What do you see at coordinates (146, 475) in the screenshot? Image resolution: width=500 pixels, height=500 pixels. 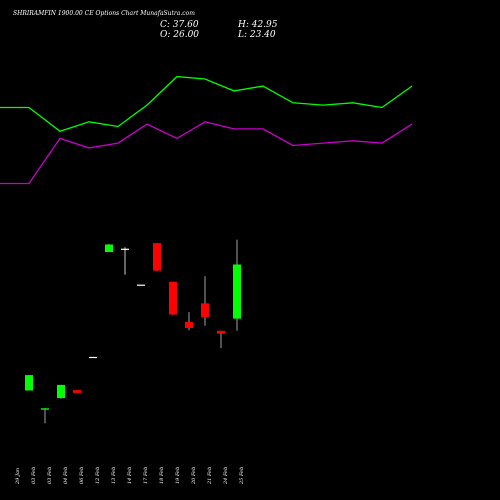 I see `x-tick-label: 17 Feb` at bounding box center [146, 475].